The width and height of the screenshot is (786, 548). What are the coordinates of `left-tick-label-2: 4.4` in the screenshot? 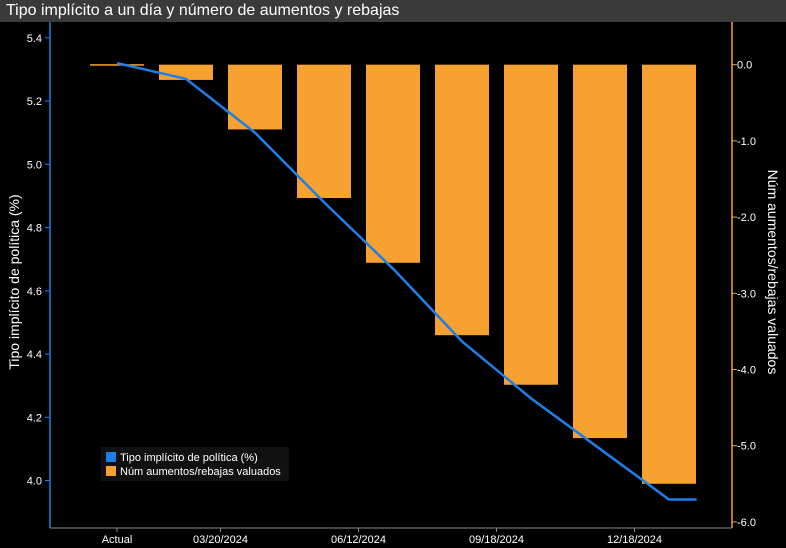 It's located at (34, 355).